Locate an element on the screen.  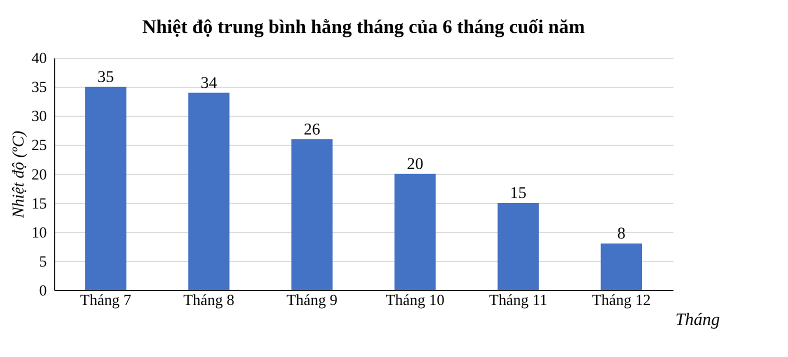
y-tick-label: 5 is located at coordinates (43, 261).